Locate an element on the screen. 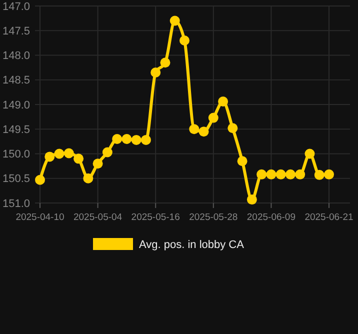  x-tick-label: 2025-05-28 is located at coordinates (213, 217).